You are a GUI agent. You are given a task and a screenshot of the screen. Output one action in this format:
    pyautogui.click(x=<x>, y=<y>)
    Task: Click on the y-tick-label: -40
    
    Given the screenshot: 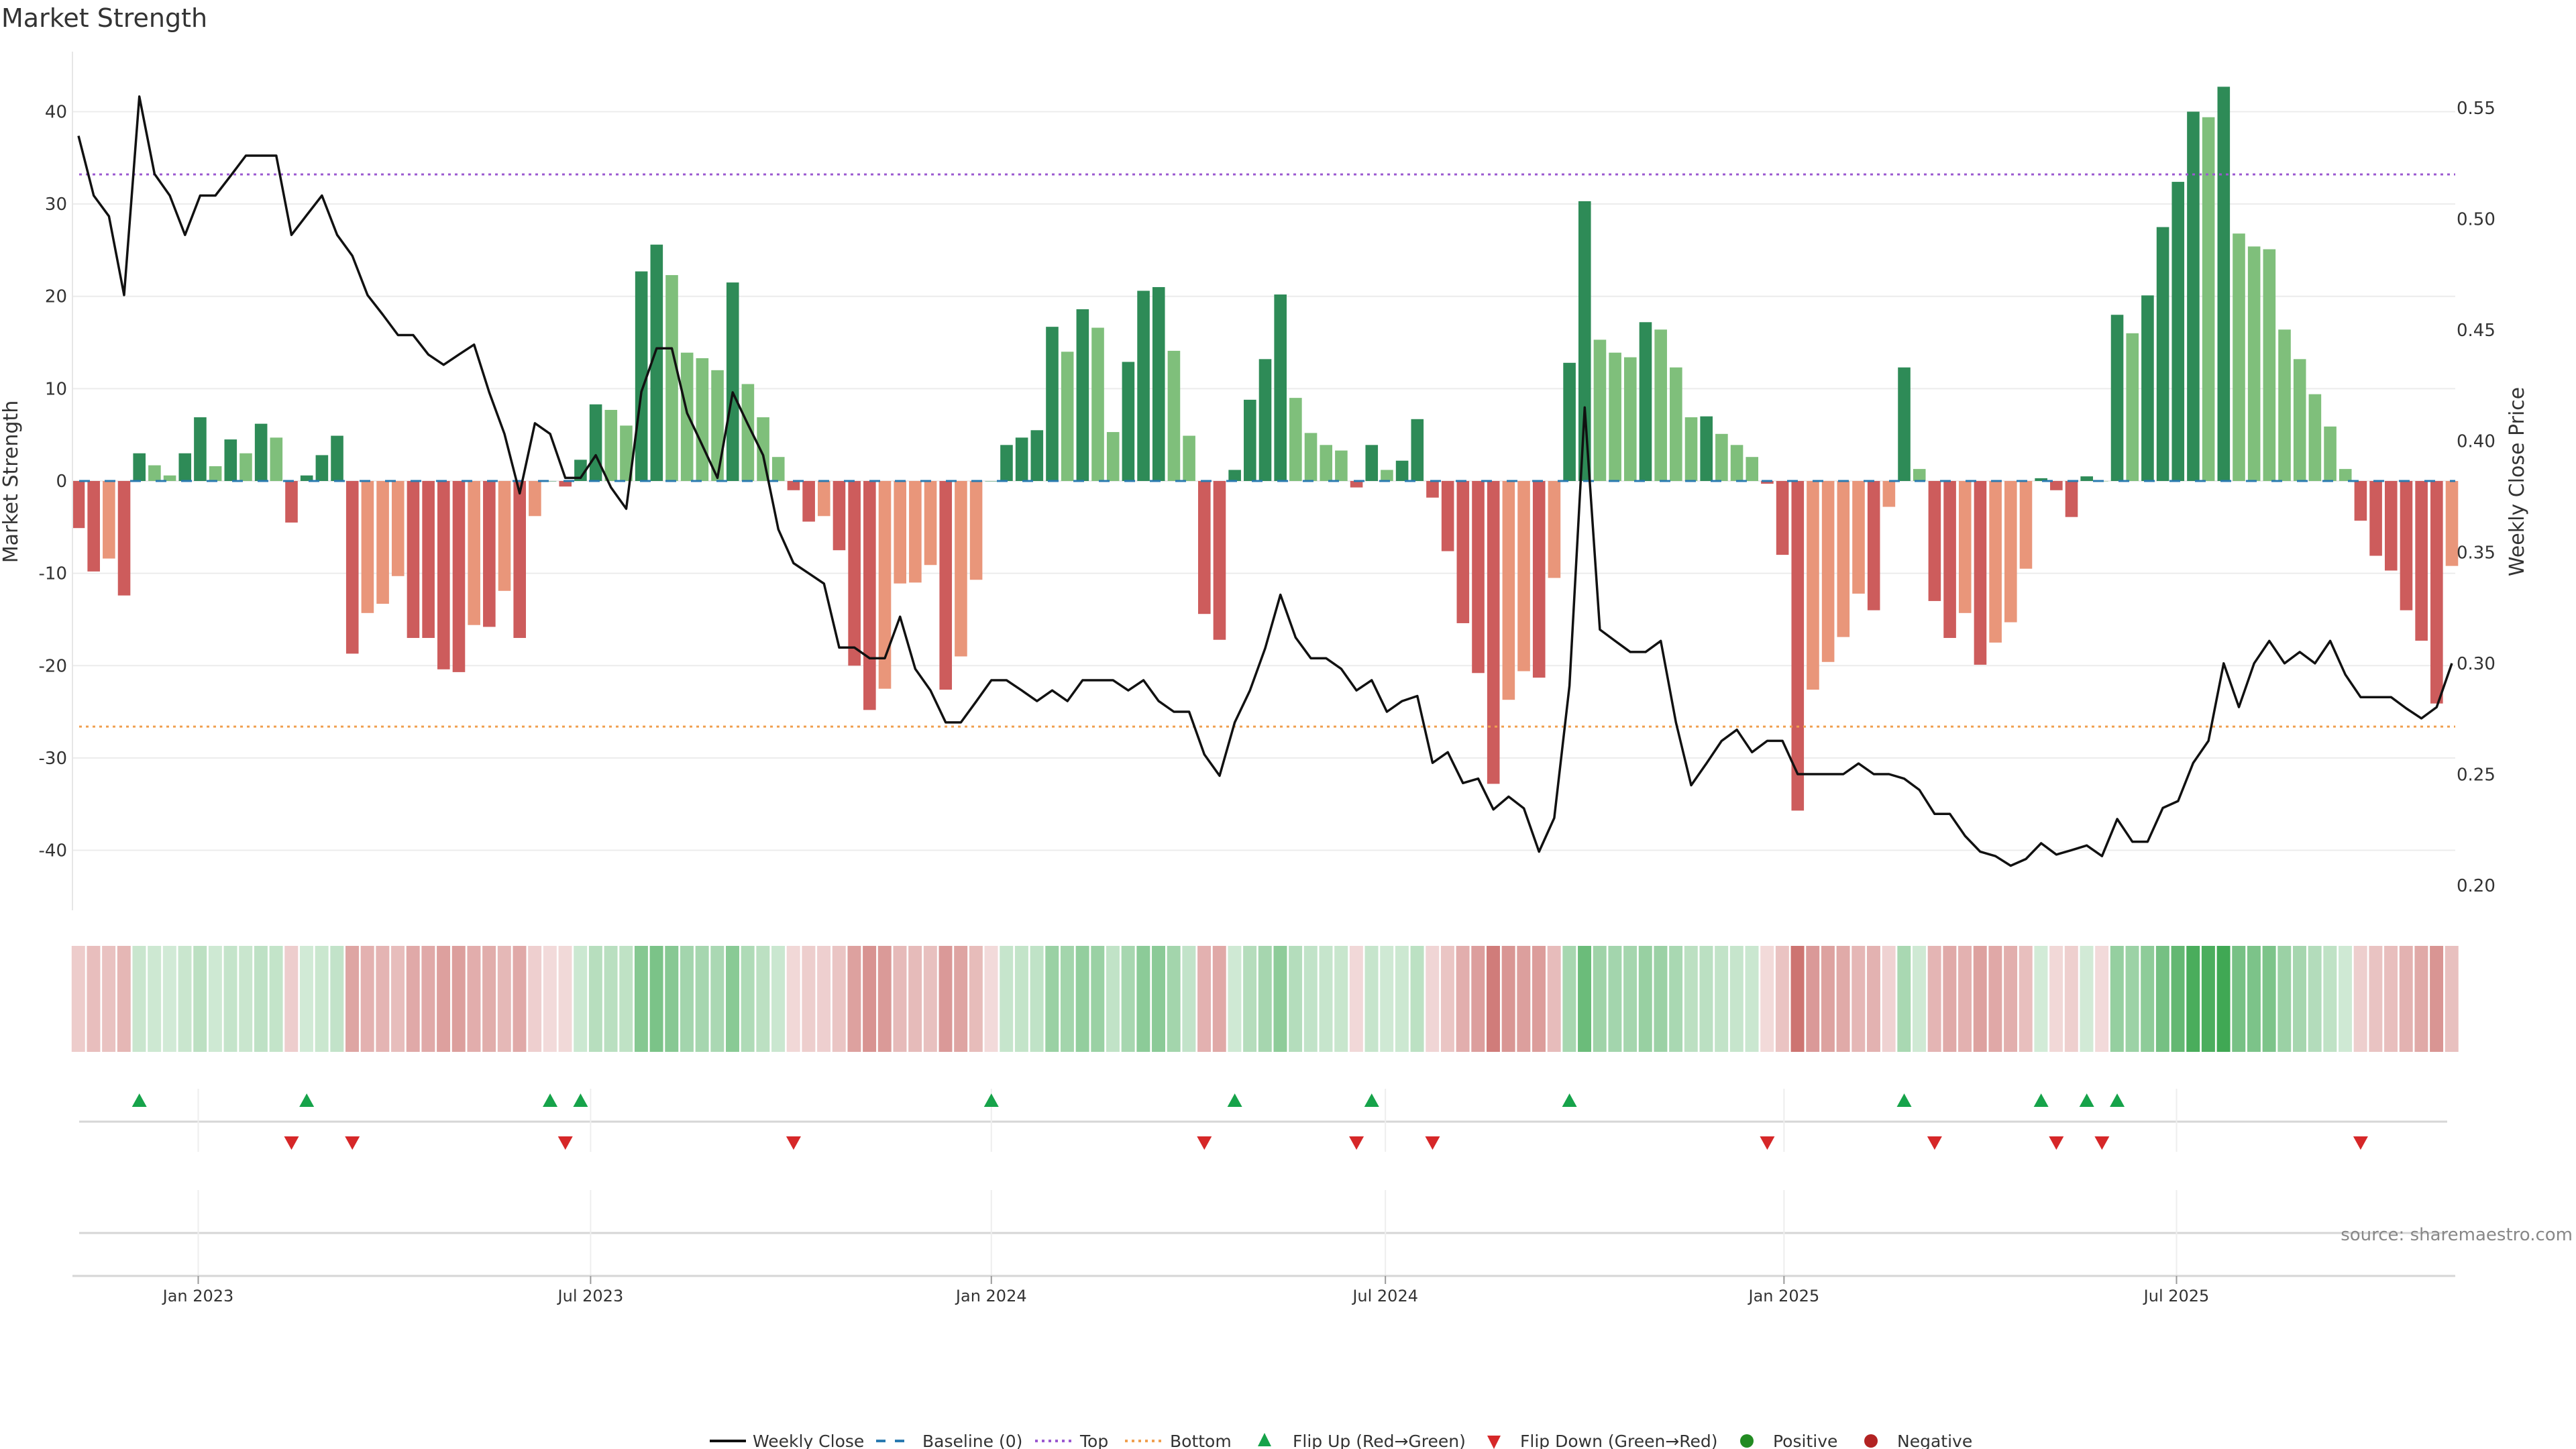 What is the action you would take?
    pyautogui.click(x=53, y=851)
    